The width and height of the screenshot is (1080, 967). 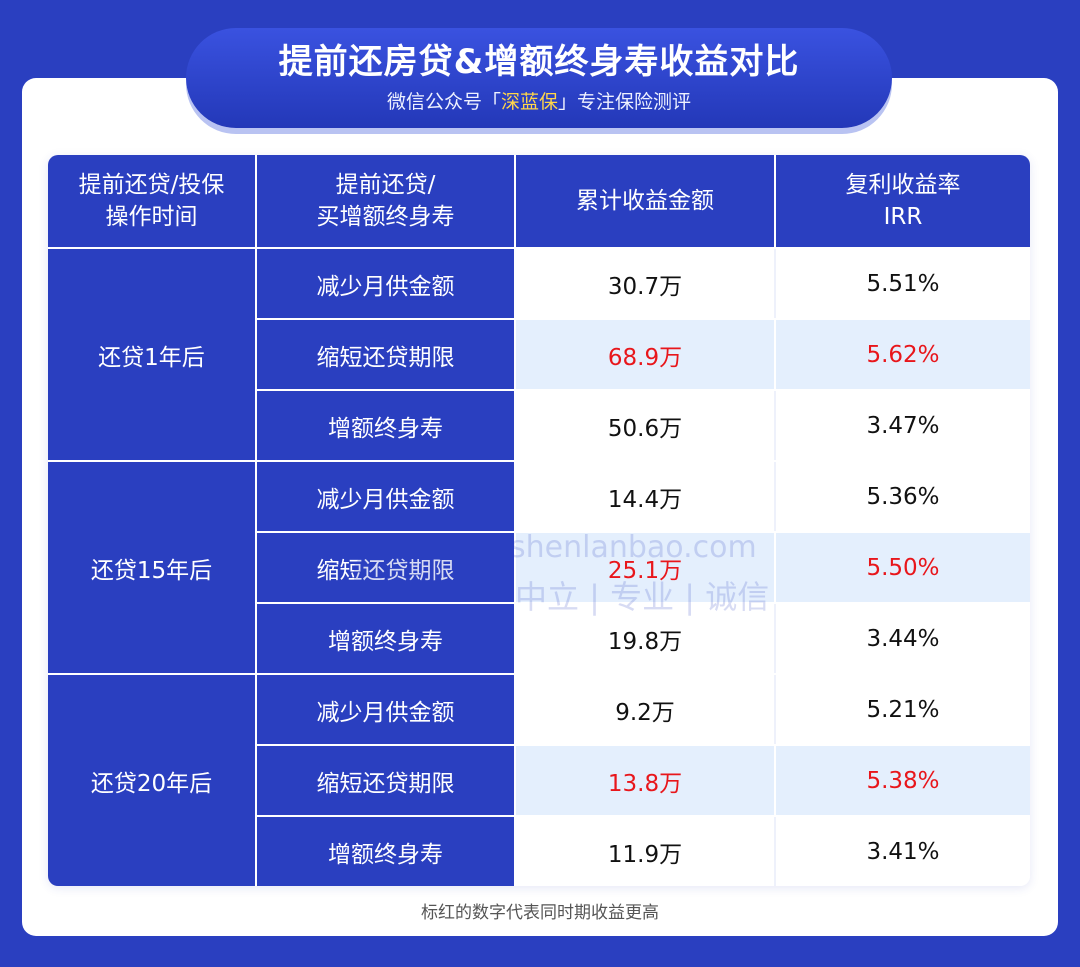 I want to click on amount-cell: 68.9万, so click(x=645, y=355).